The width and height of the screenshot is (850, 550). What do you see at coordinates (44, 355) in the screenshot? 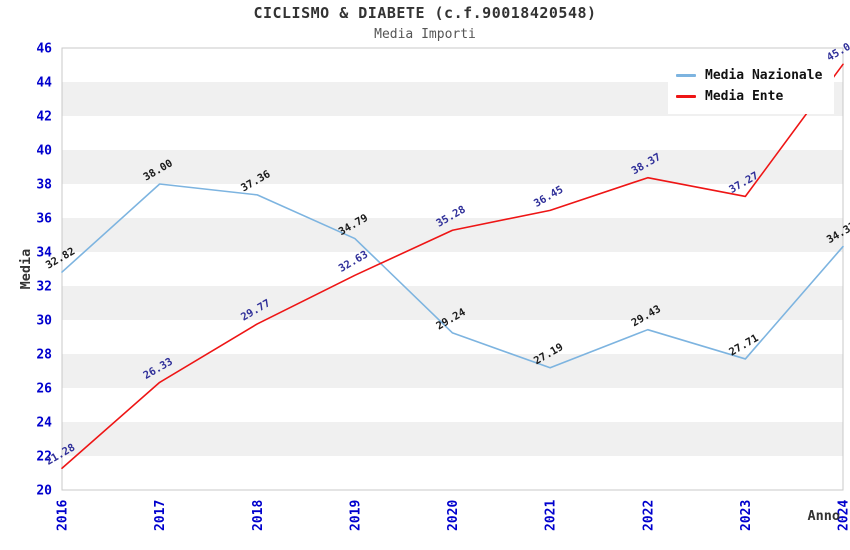
I see `y-tick-label: 28` at bounding box center [44, 355].